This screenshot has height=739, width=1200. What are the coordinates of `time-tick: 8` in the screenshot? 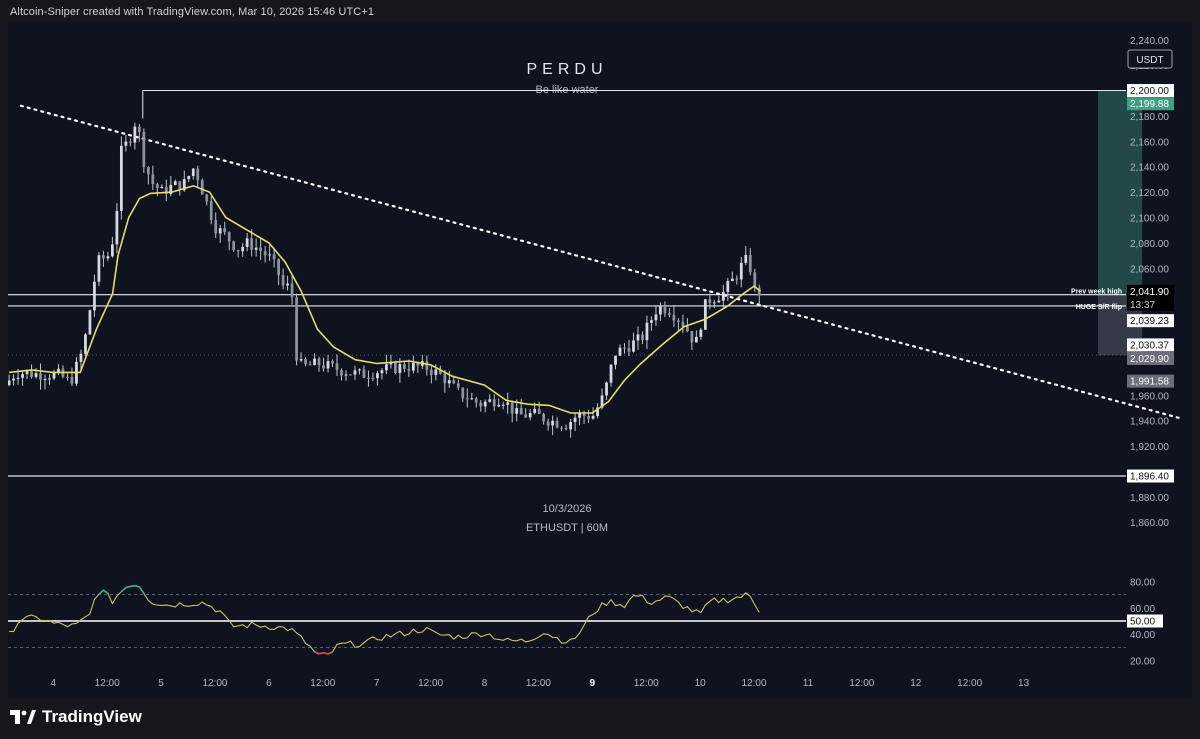 It's located at (485, 683).